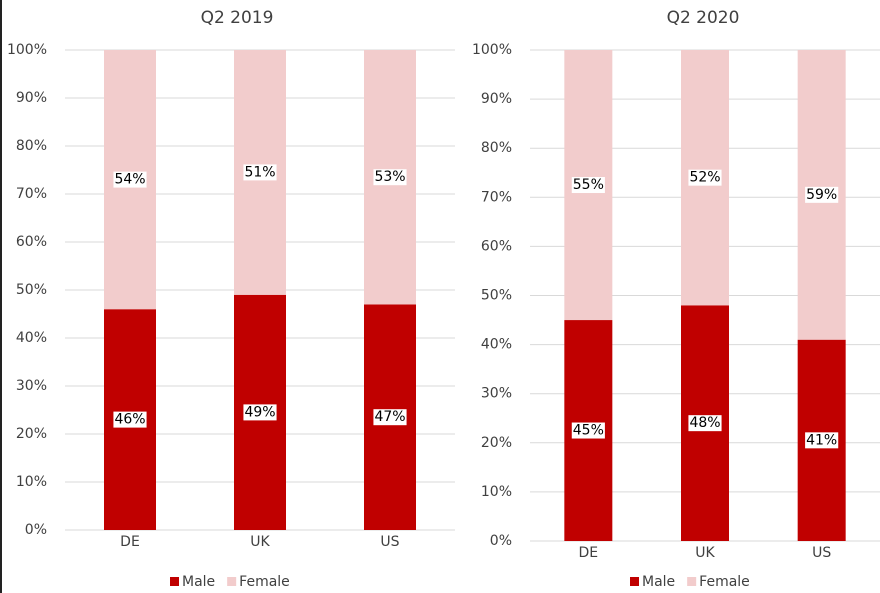 The image size is (880, 593). I want to click on data-label: 47%, so click(389, 417).